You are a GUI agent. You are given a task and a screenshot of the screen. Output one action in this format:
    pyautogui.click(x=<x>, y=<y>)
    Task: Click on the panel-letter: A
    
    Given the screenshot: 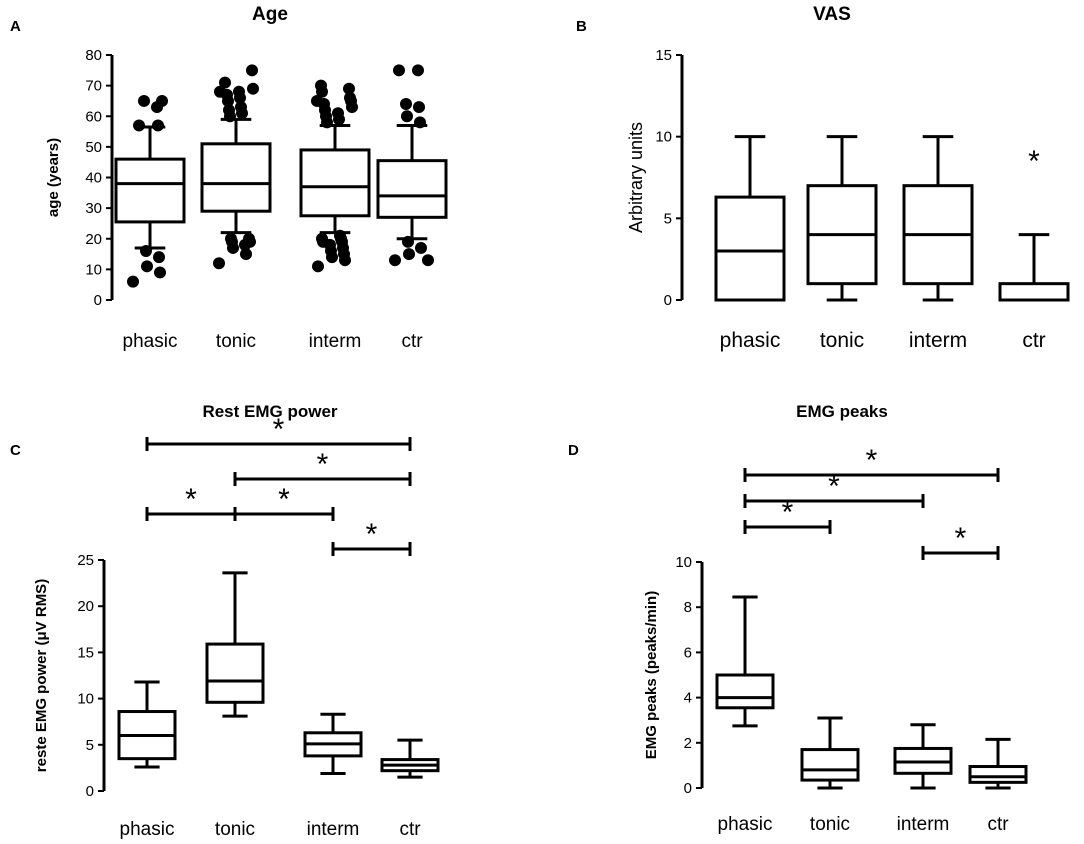 What is the action you would take?
    pyautogui.click(x=15, y=26)
    